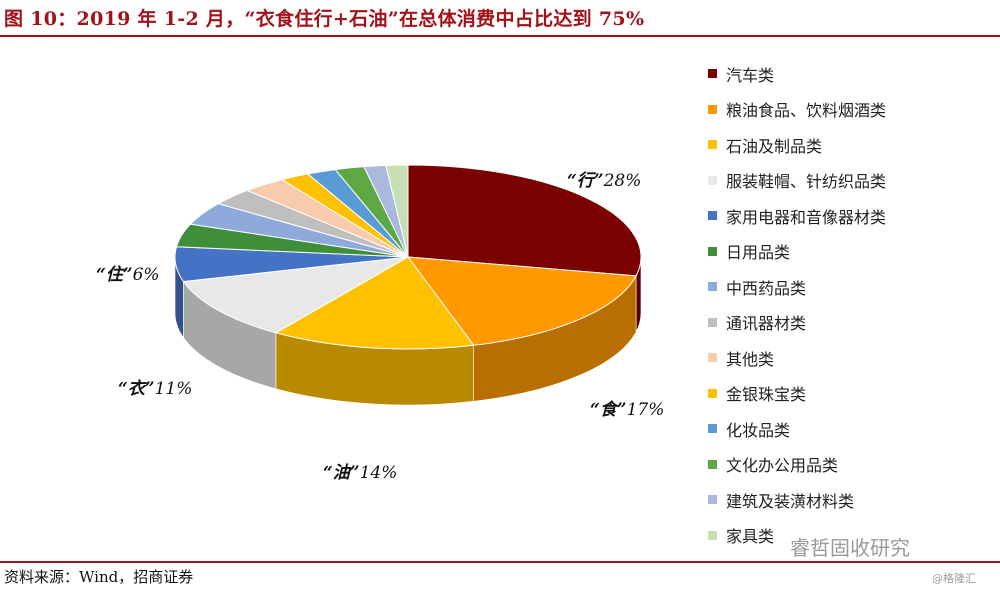 The width and height of the screenshot is (1000, 590). Describe the element at coordinates (758, 253) in the screenshot. I see `legend-label: 日用品类` at that location.